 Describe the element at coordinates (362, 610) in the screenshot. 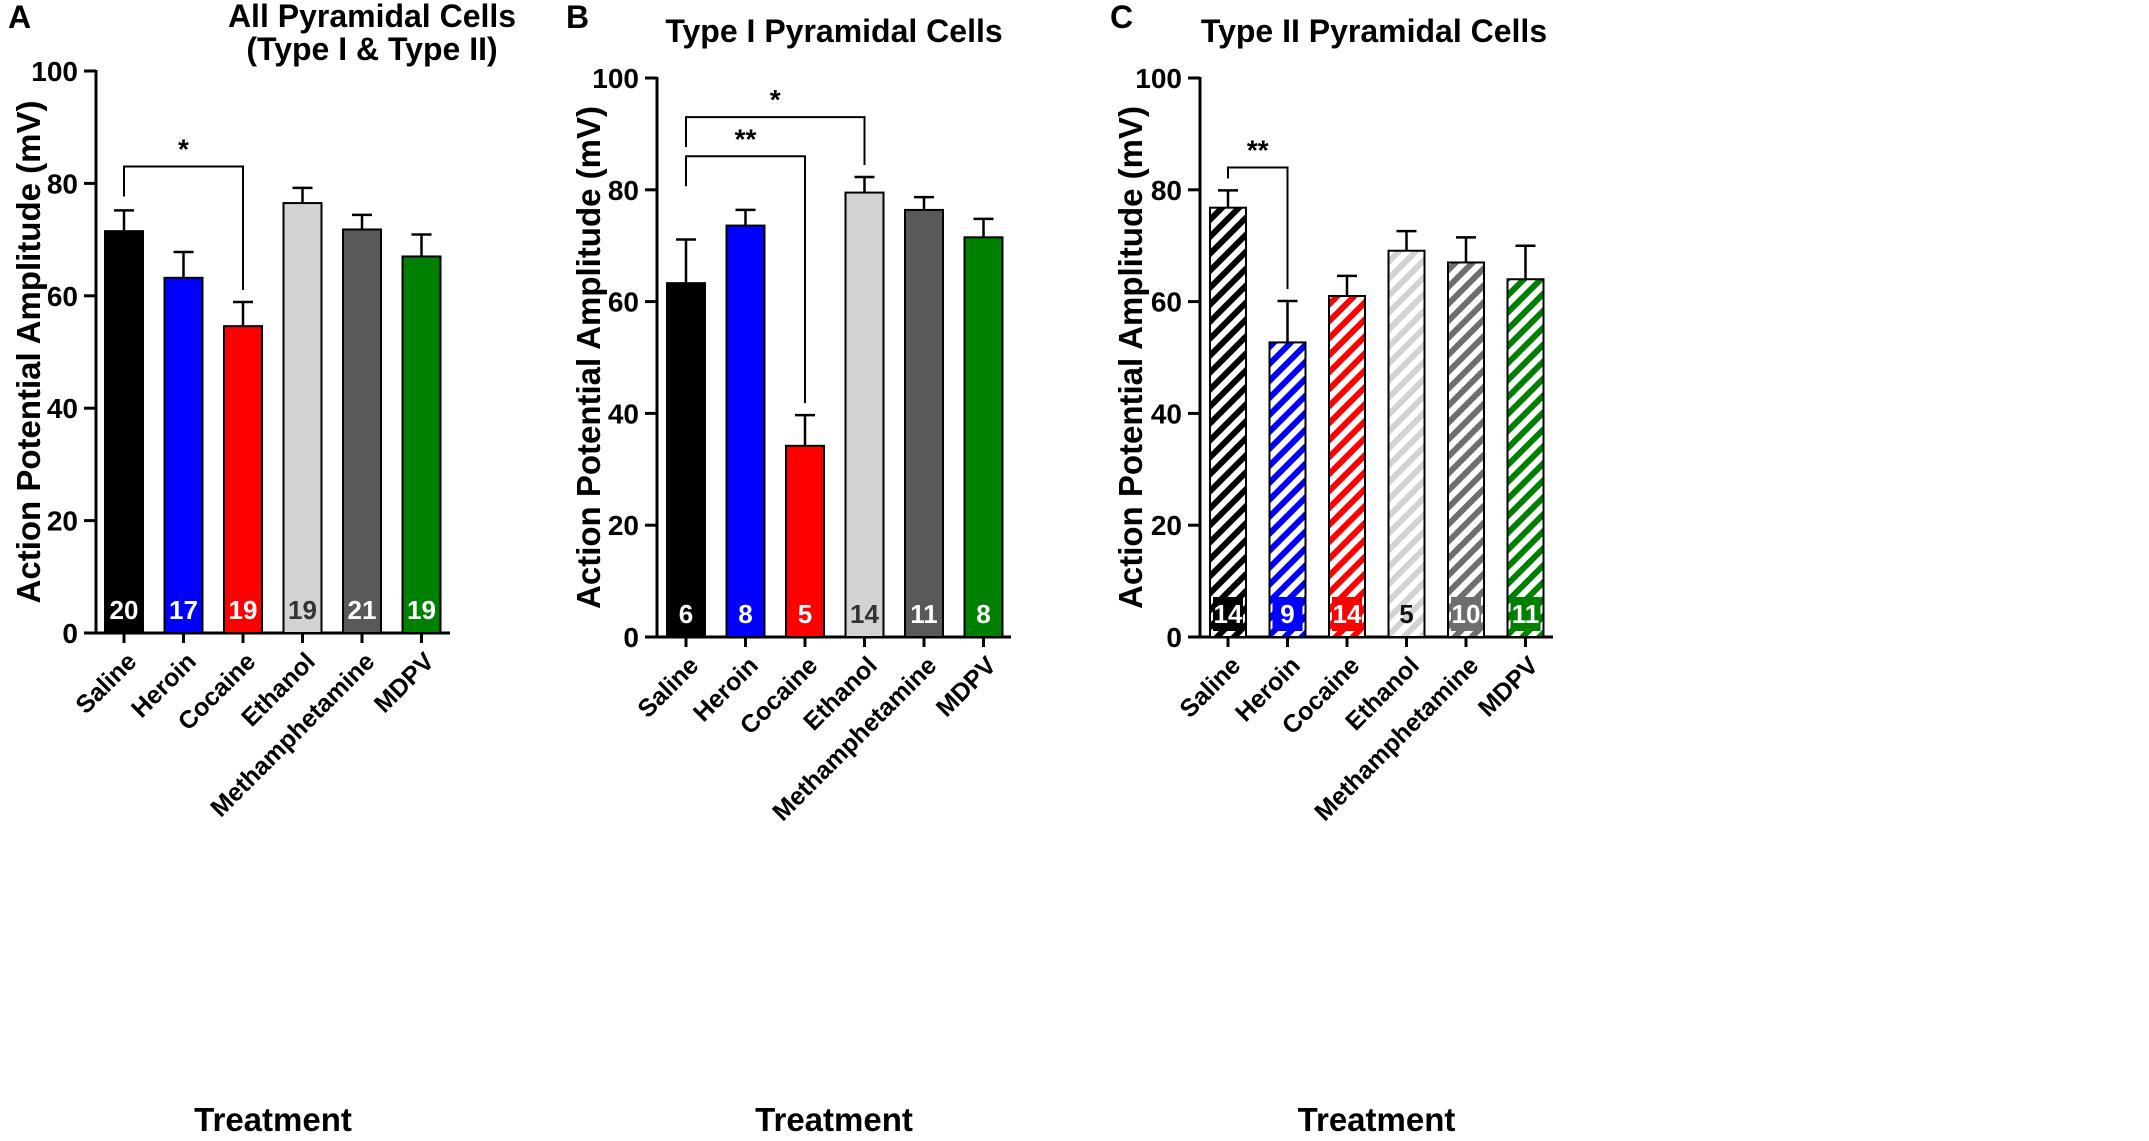

I see `n-label: 21` at that location.